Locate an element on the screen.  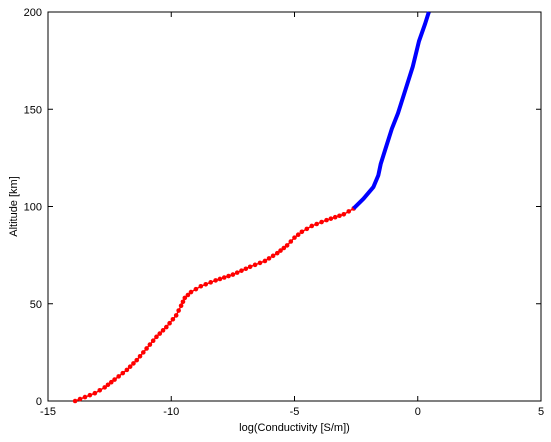
x-tick-label: 0 is located at coordinates (418, 412).